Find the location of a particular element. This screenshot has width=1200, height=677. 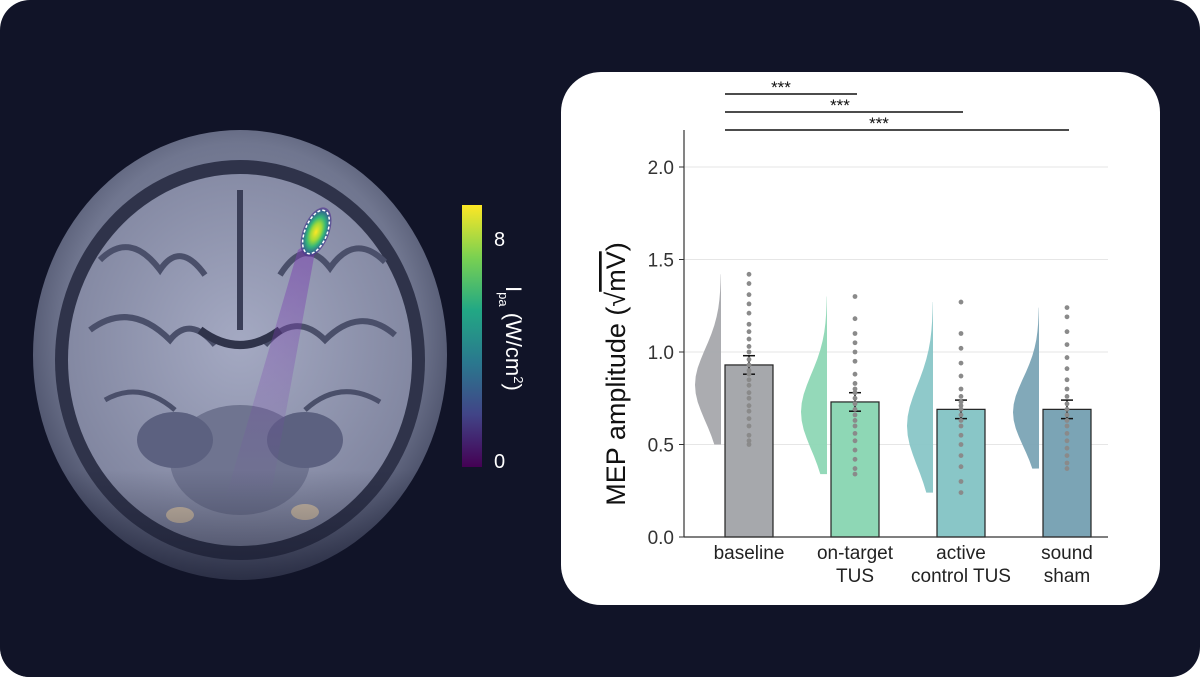

colorbar-tick-max: 8 is located at coordinates (499, 240).